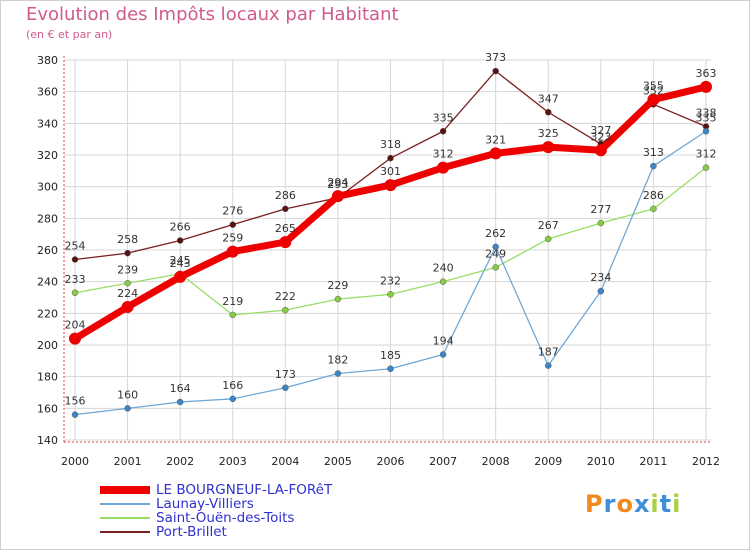  I want to click on data-label-saint-oue-n-des-toits: 267, so click(548, 225).